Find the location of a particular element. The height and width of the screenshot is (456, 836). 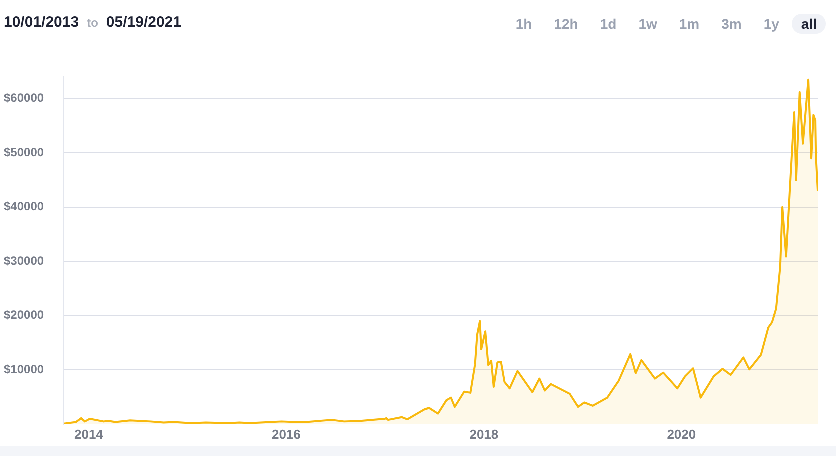

y-tick-label: $60000 is located at coordinates (24, 98).